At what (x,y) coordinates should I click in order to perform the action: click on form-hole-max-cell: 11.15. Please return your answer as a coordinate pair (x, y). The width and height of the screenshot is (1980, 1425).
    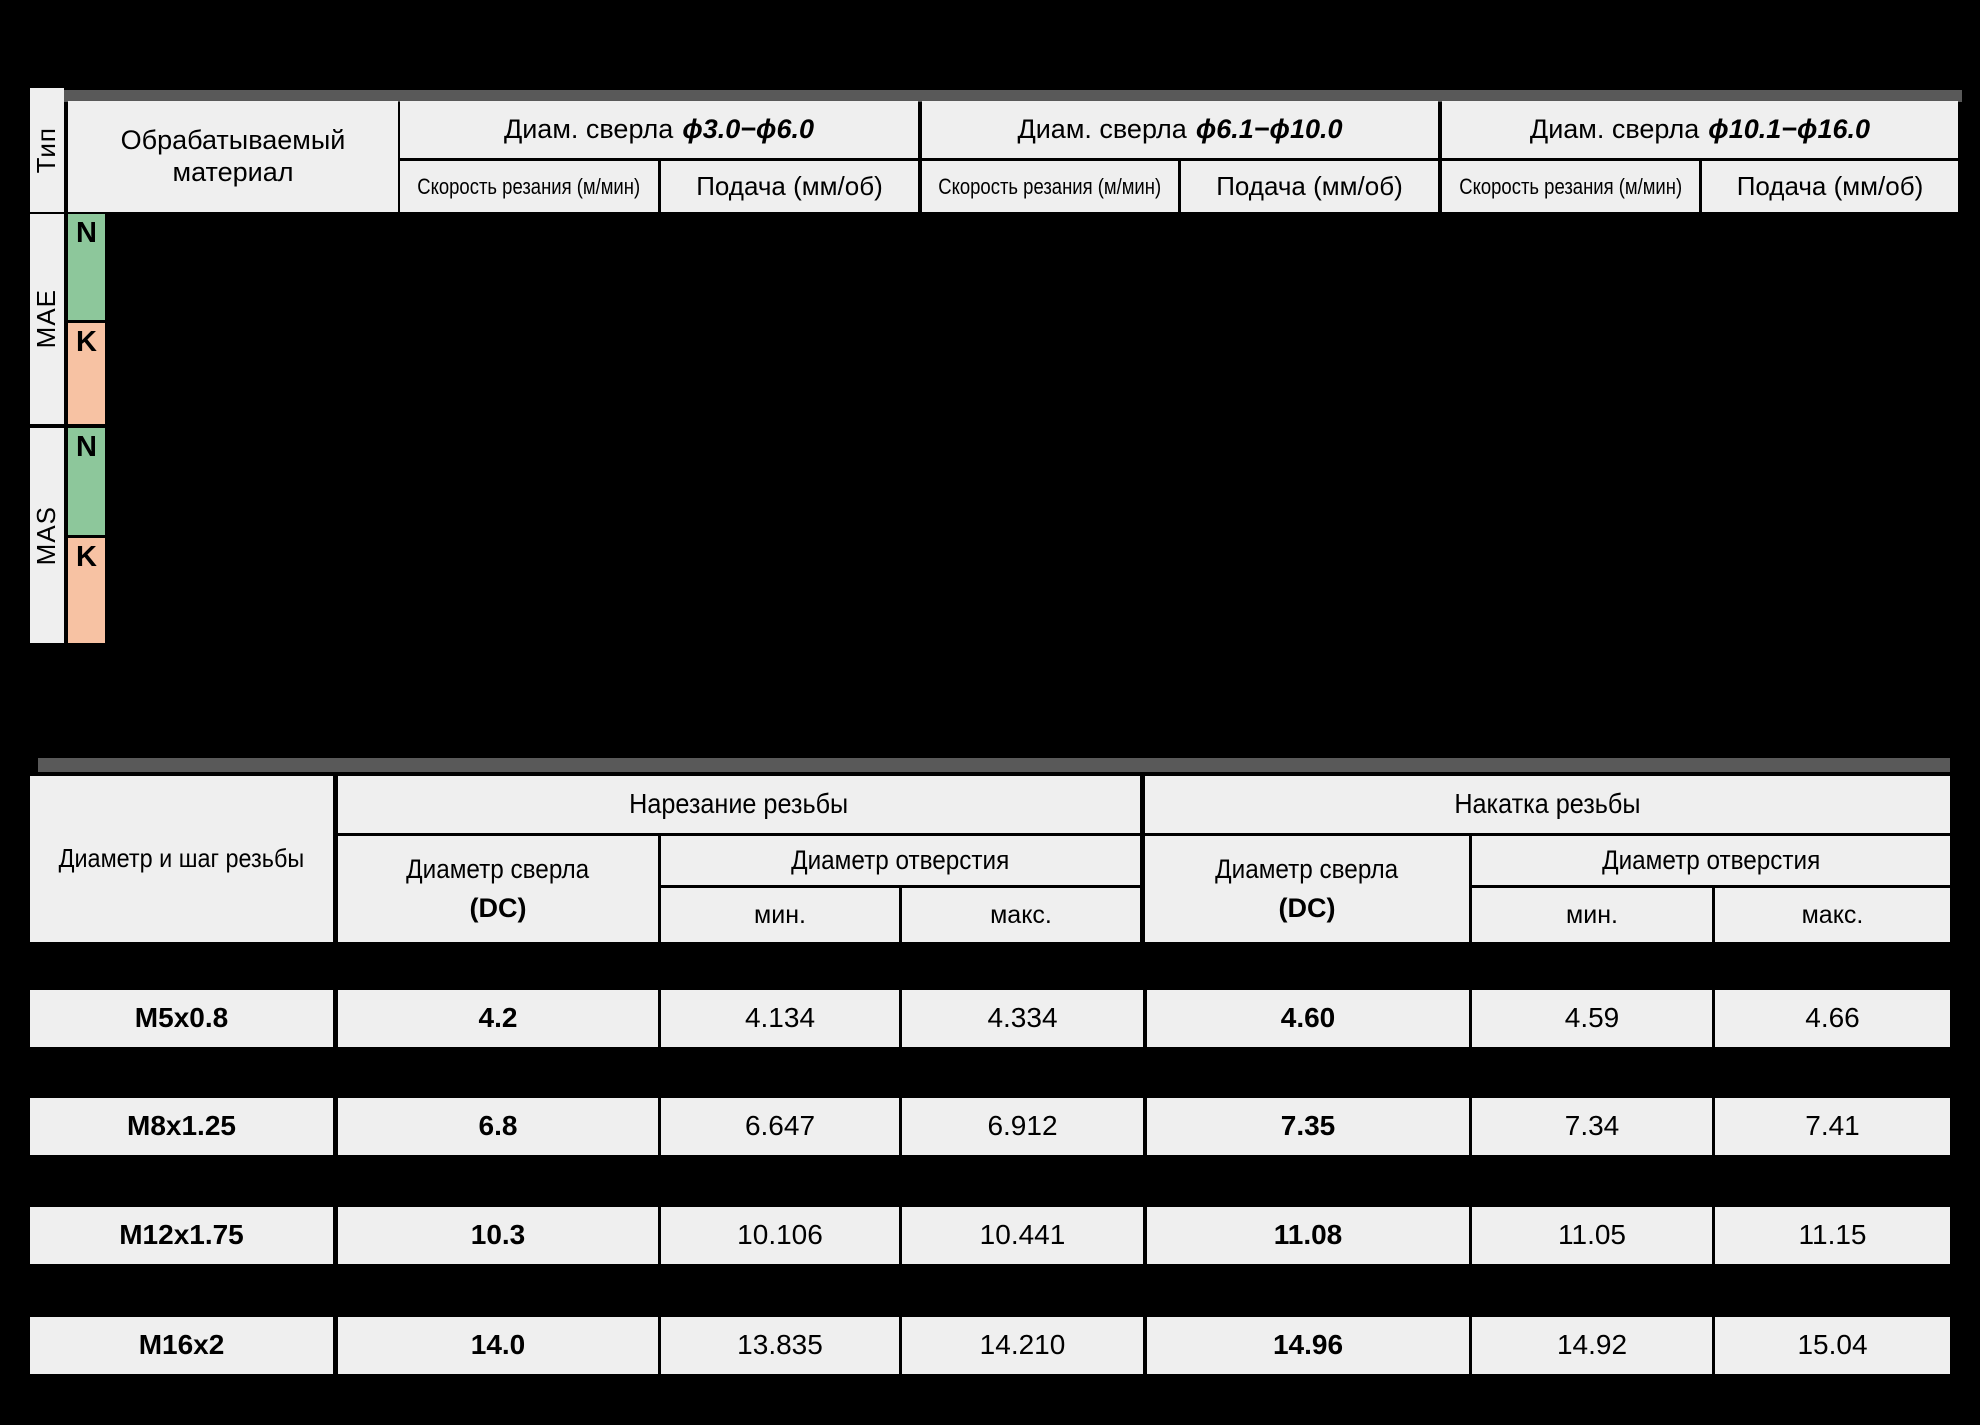
    Looking at the image, I should click on (1832, 1235).